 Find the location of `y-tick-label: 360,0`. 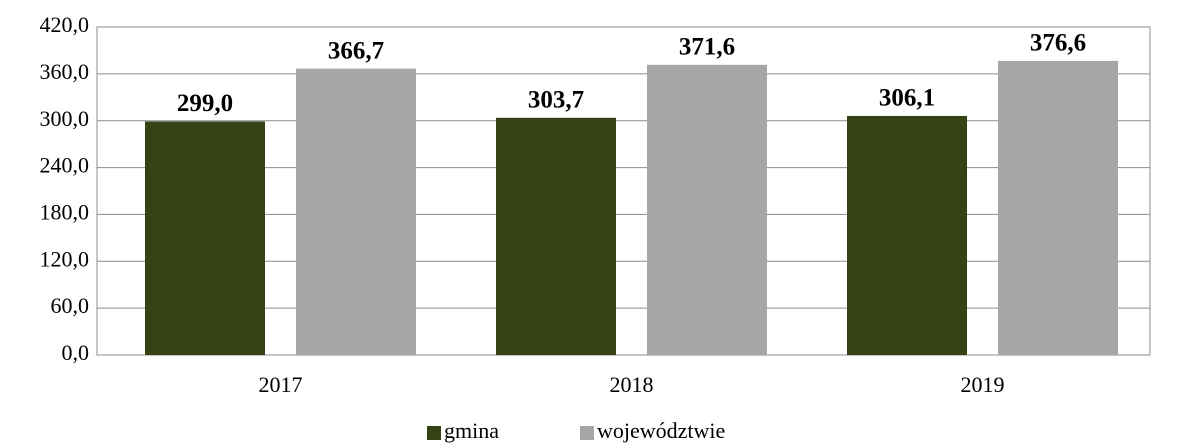

y-tick-label: 360,0 is located at coordinates (65, 71).